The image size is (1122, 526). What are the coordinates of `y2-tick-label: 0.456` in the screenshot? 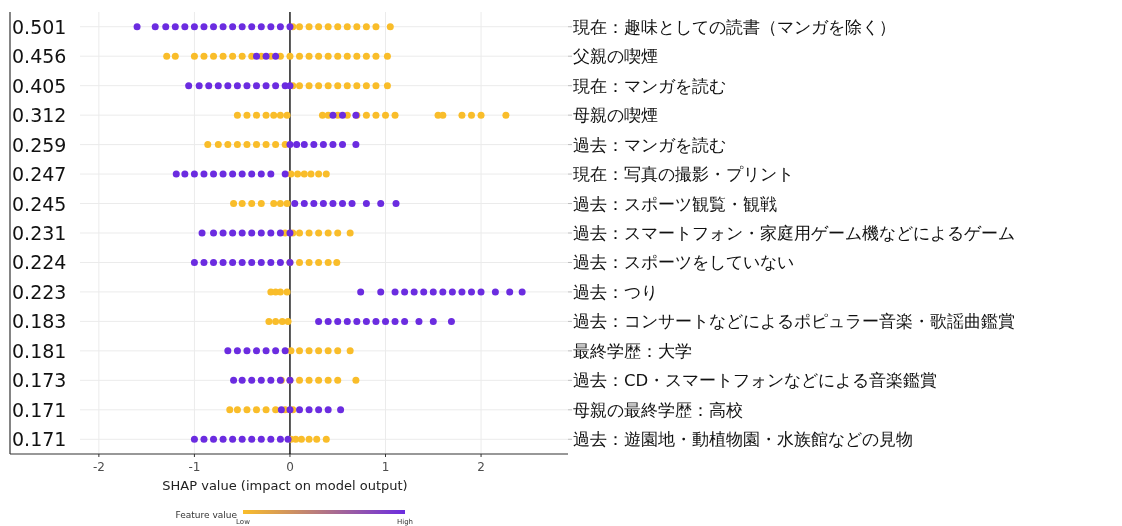 It's located at (39, 56).